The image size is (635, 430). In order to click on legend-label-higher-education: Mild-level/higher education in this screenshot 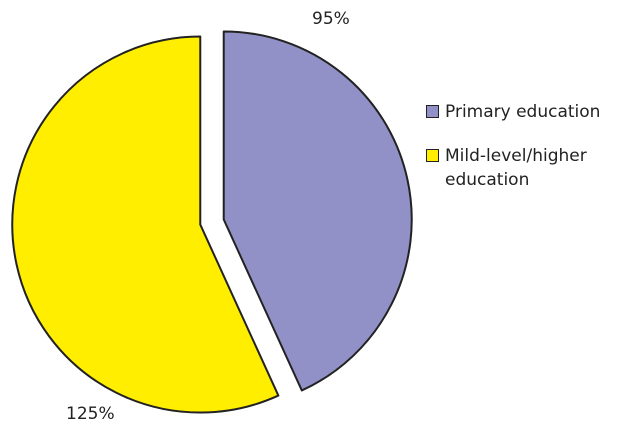, I will do `click(516, 168)`.